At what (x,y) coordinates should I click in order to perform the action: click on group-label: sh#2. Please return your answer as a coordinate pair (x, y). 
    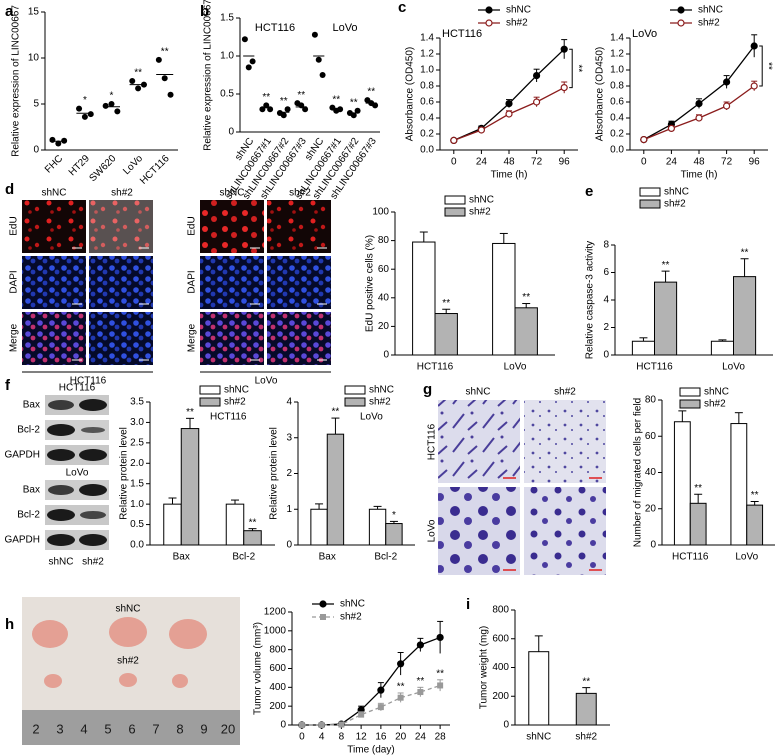
    Looking at the image, I should click on (128, 661).